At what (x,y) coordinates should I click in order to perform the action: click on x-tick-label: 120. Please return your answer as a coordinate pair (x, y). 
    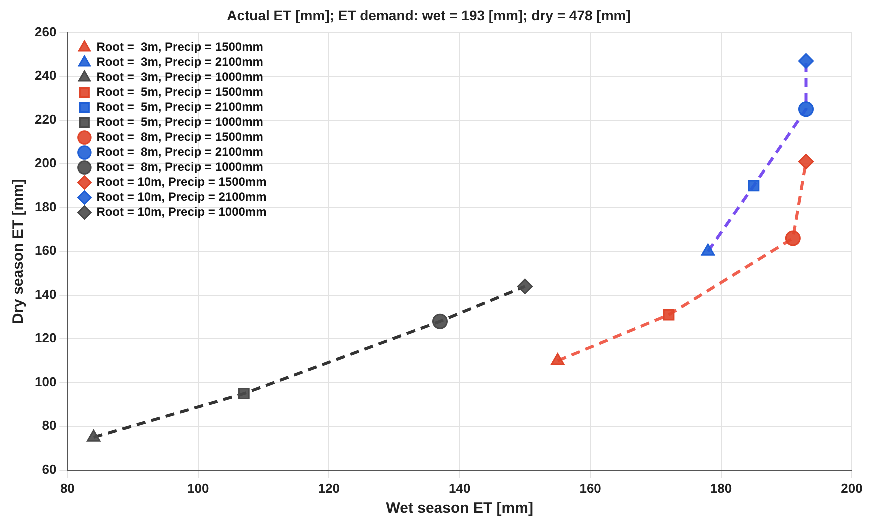
    Looking at the image, I should click on (329, 488).